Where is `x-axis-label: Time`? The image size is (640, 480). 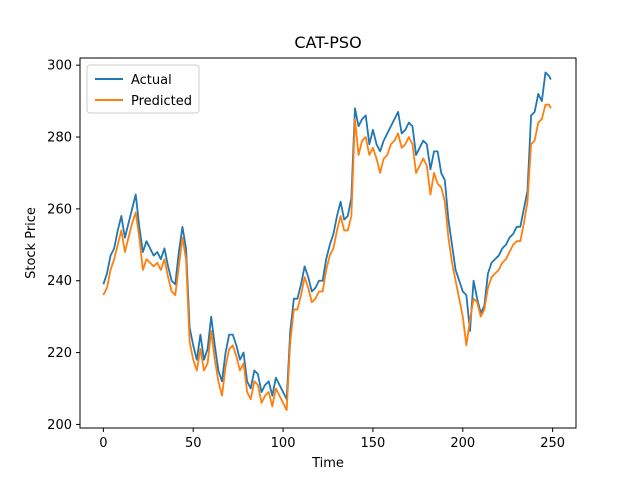
x-axis-label: Time is located at coordinates (327, 463).